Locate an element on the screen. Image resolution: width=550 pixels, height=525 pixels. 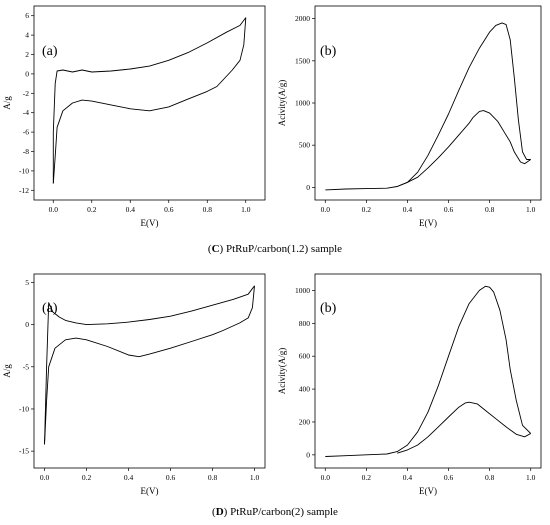
y-tick-label: 5 is located at coordinates (27, 282).